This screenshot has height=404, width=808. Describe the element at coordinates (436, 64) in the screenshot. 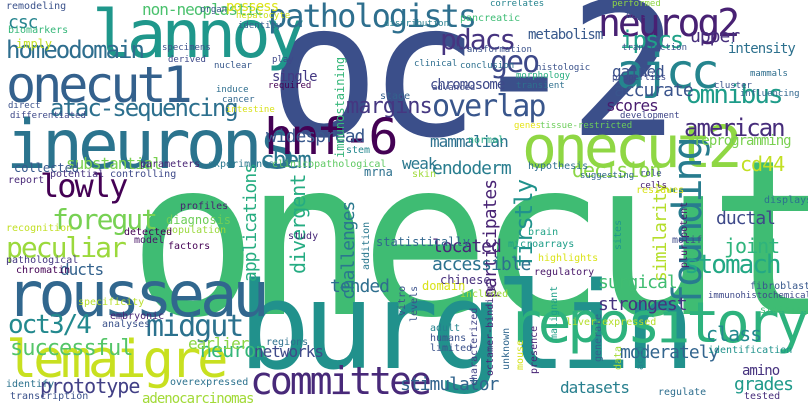

I see `word-clinical: clinical` at that location.